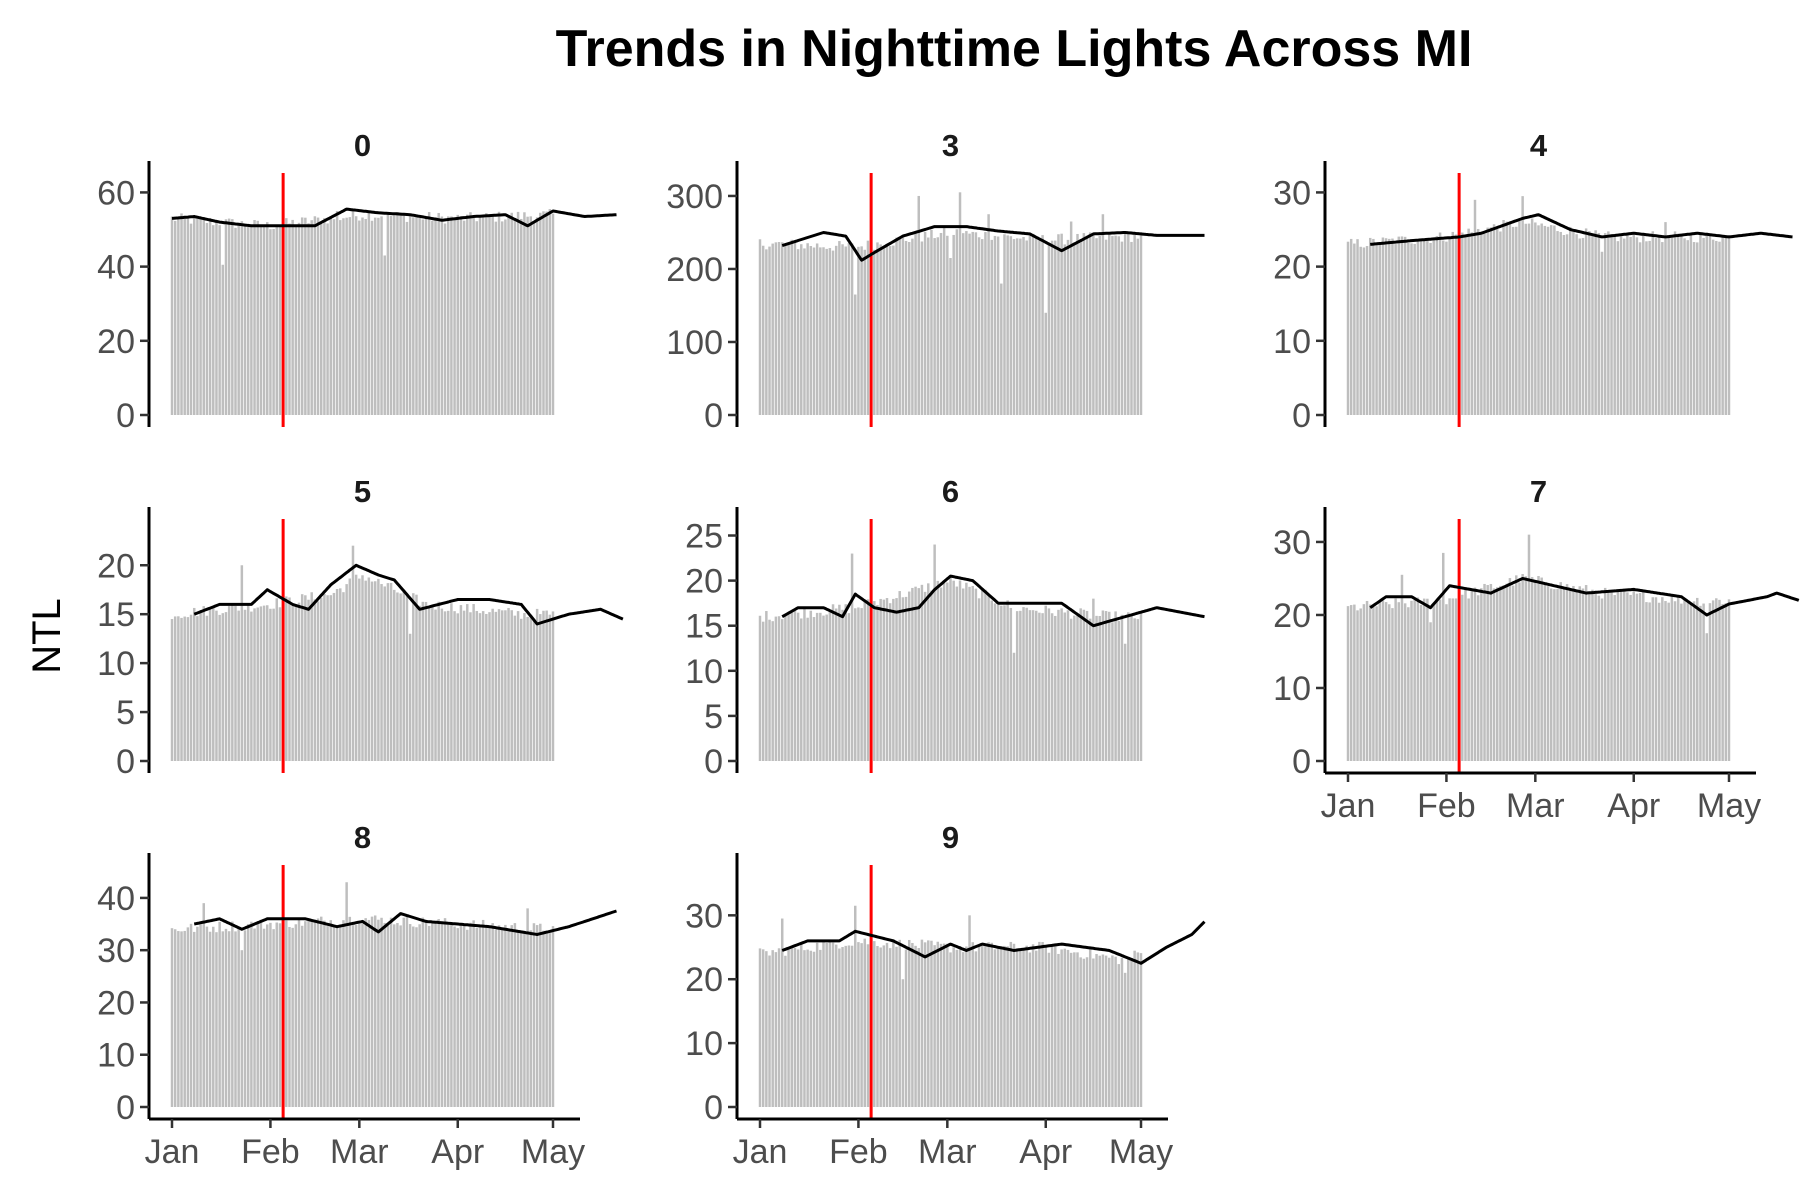 This screenshot has height=1200, width=1800. Describe the element at coordinates (357, 995) in the screenshot. I see `facet-panel: 8 0 10 20 30 40 Jan Feb Mar Apr May` at that location.